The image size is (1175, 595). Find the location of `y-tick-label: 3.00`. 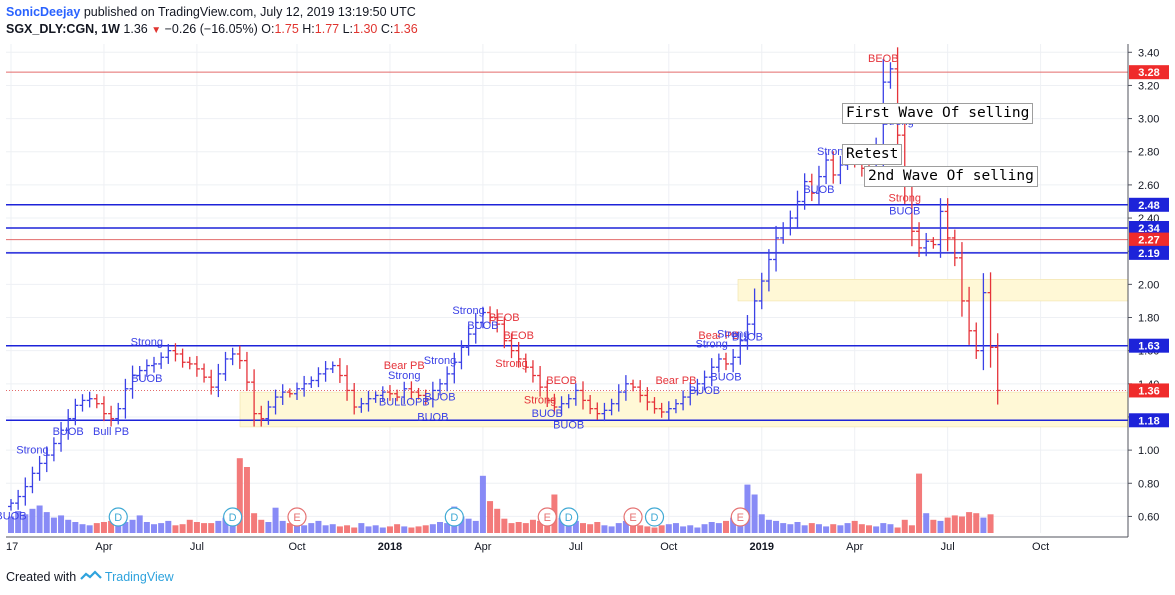

y-tick-label: 3.00 is located at coordinates (1148, 120).